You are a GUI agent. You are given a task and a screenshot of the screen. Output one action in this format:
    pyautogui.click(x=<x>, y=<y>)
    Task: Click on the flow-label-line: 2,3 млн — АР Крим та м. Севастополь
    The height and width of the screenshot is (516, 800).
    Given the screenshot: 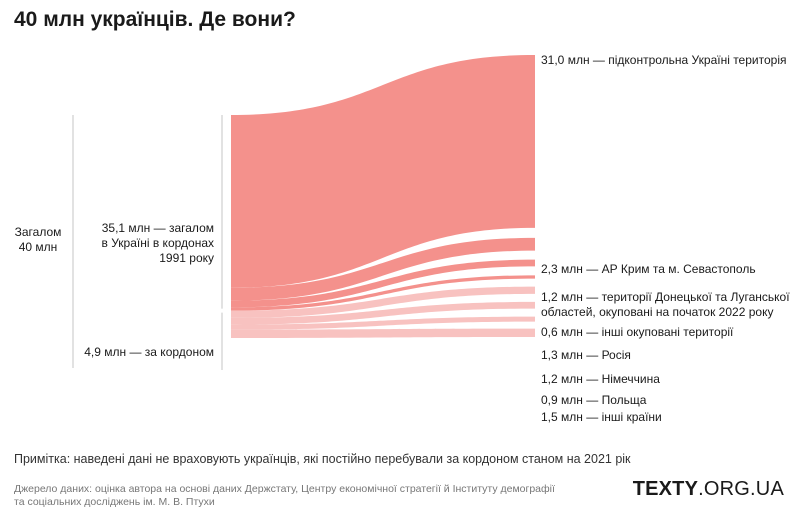 What is the action you would take?
    pyautogui.click(x=648, y=269)
    